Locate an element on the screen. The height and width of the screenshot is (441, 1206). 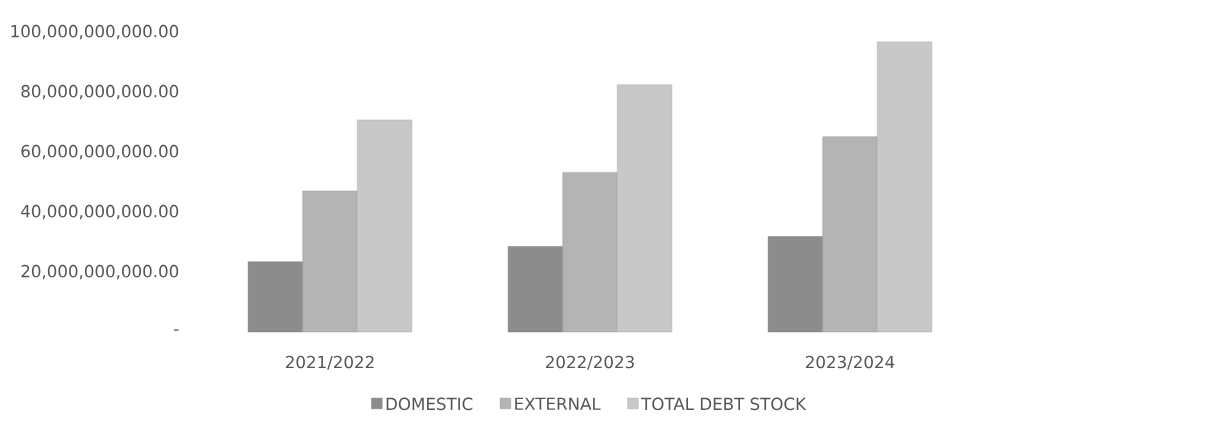
y-tick-label: 40,000,000,000.00 is located at coordinates (100, 212).